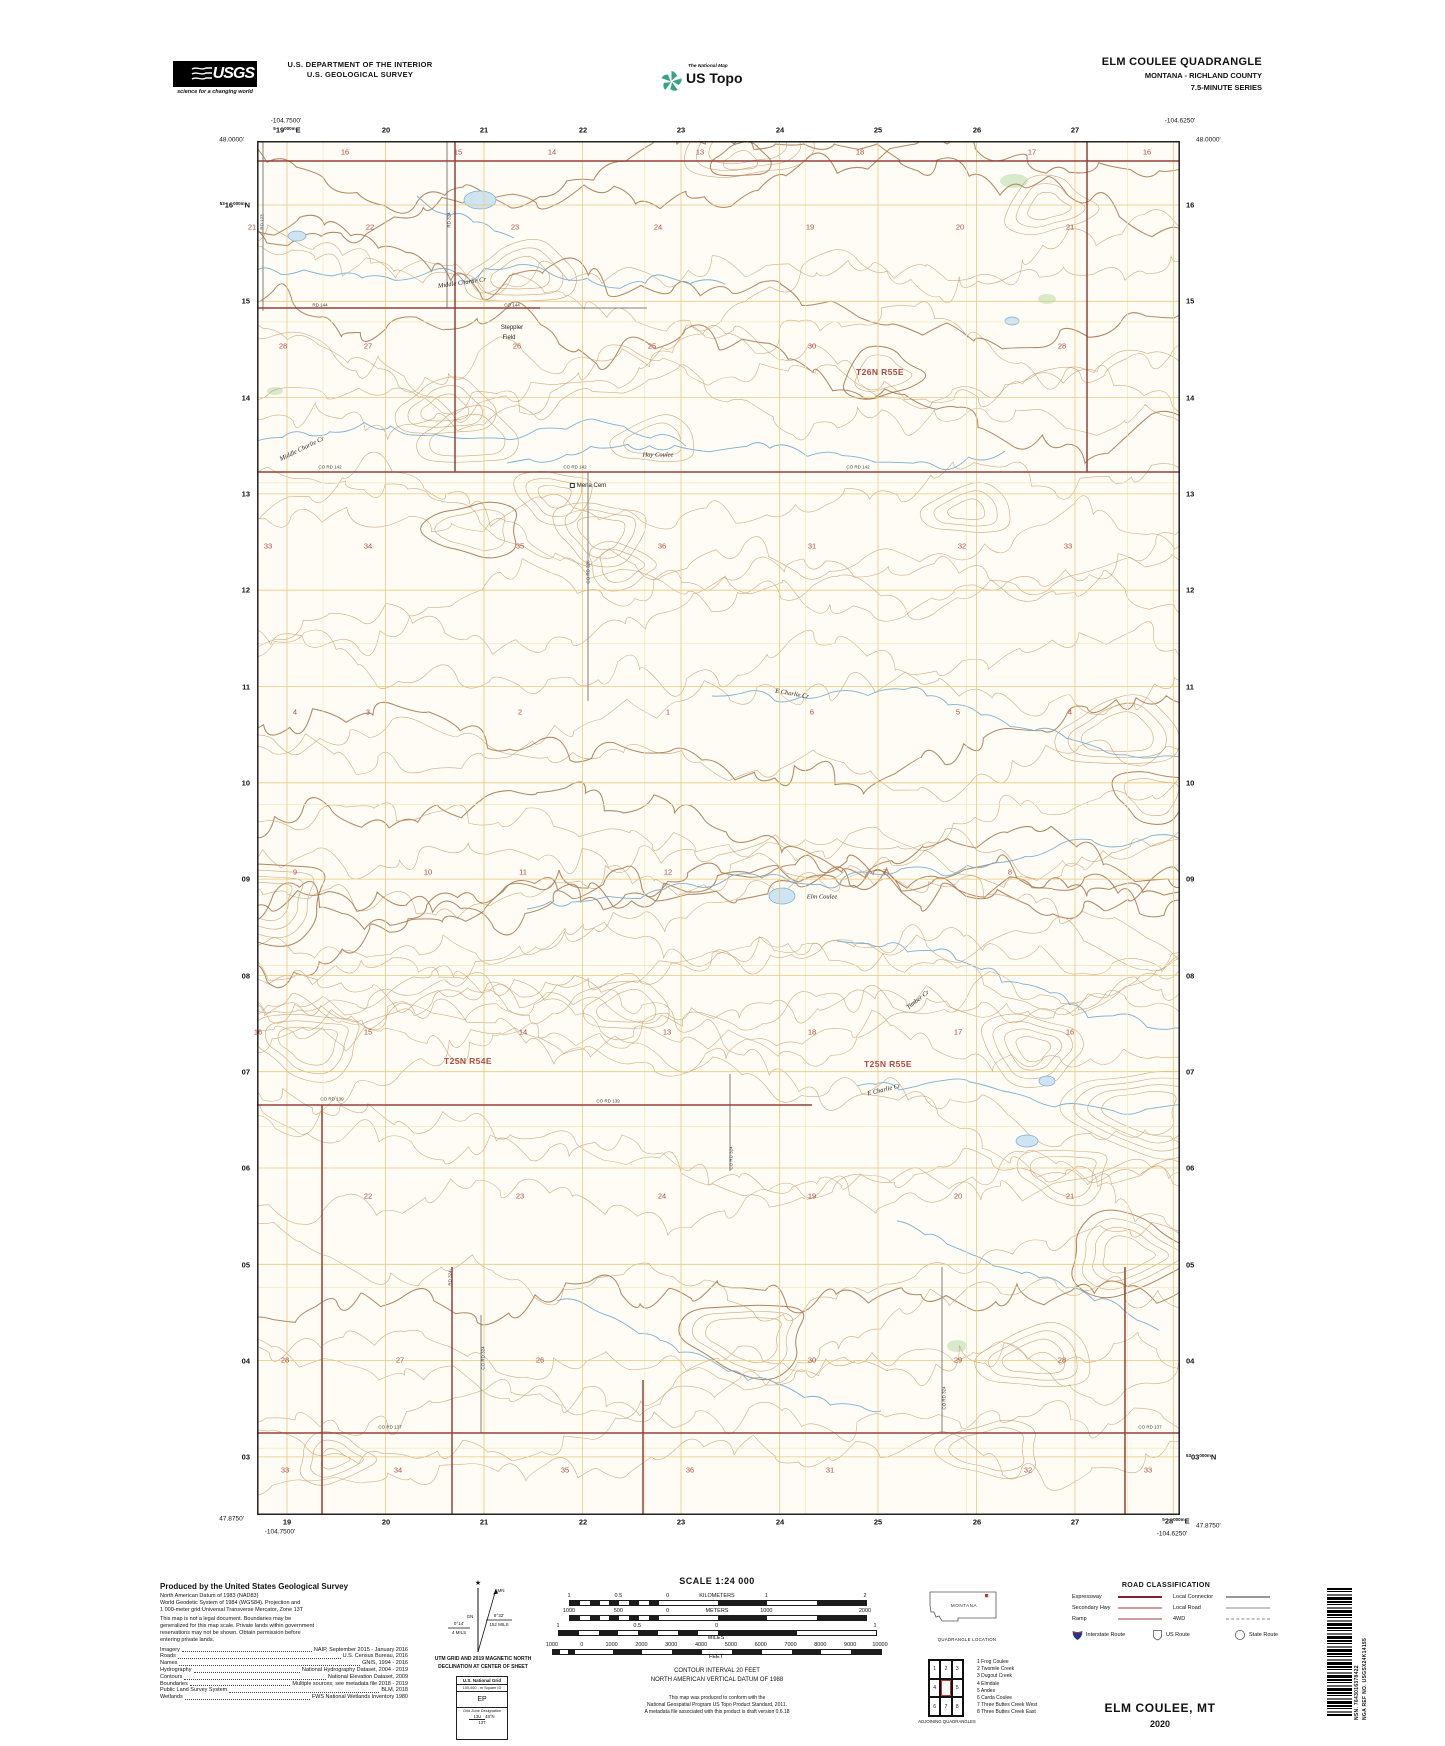  Describe the element at coordinates (690, 1470) in the screenshot. I see `section-number: 36` at that location.